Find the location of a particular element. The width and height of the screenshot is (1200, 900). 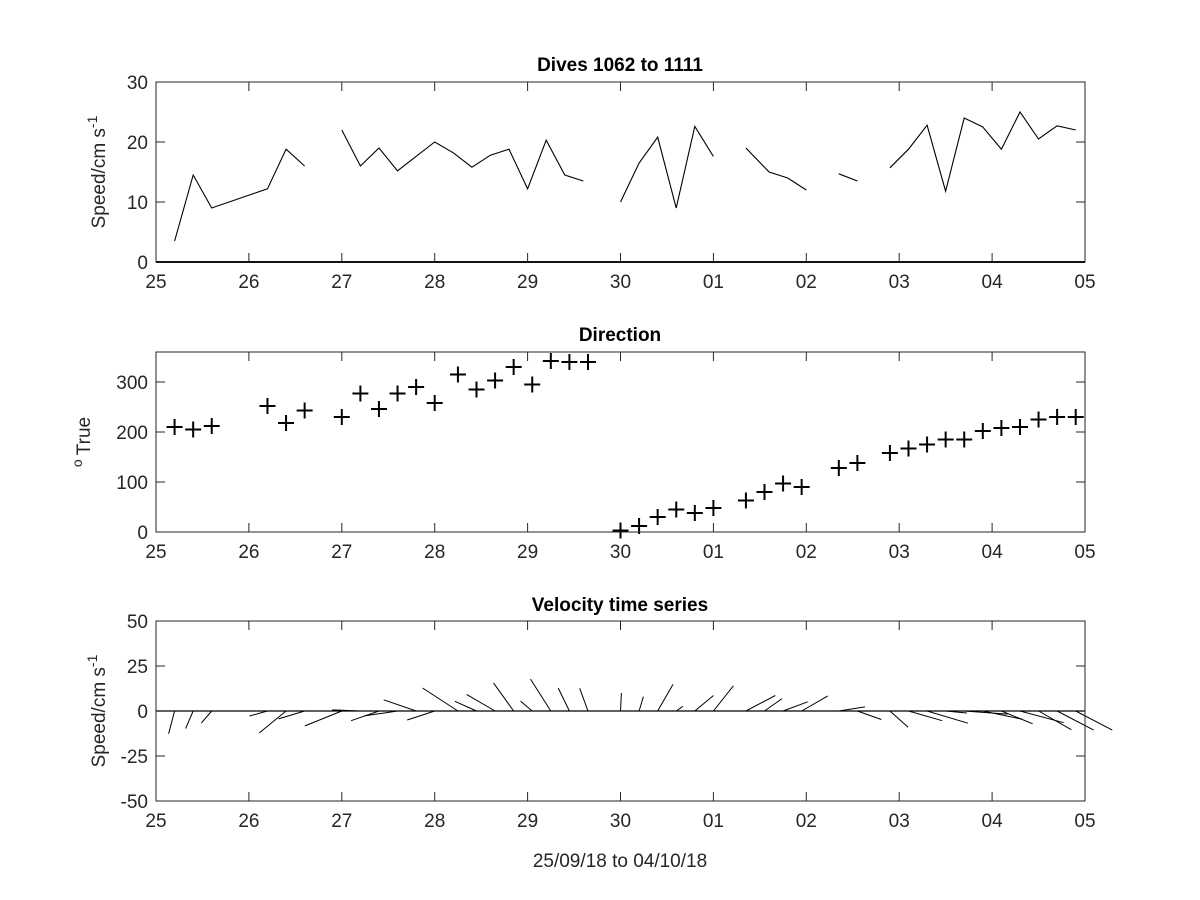

direction-x-tick-label: 26 is located at coordinates (248, 552).